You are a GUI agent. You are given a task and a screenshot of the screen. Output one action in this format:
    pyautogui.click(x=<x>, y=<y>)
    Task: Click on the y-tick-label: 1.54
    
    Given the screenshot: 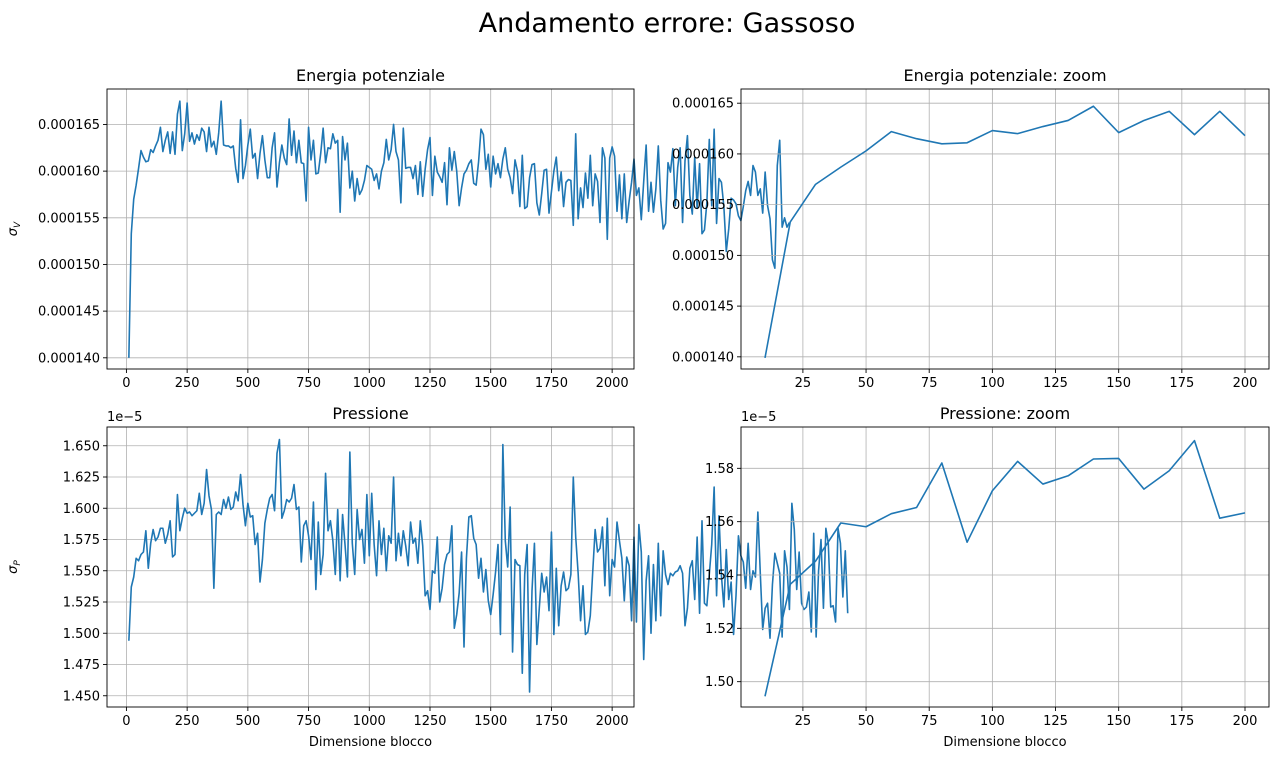 What is the action you would take?
    pyautogui.click(x=719, y=576)
    